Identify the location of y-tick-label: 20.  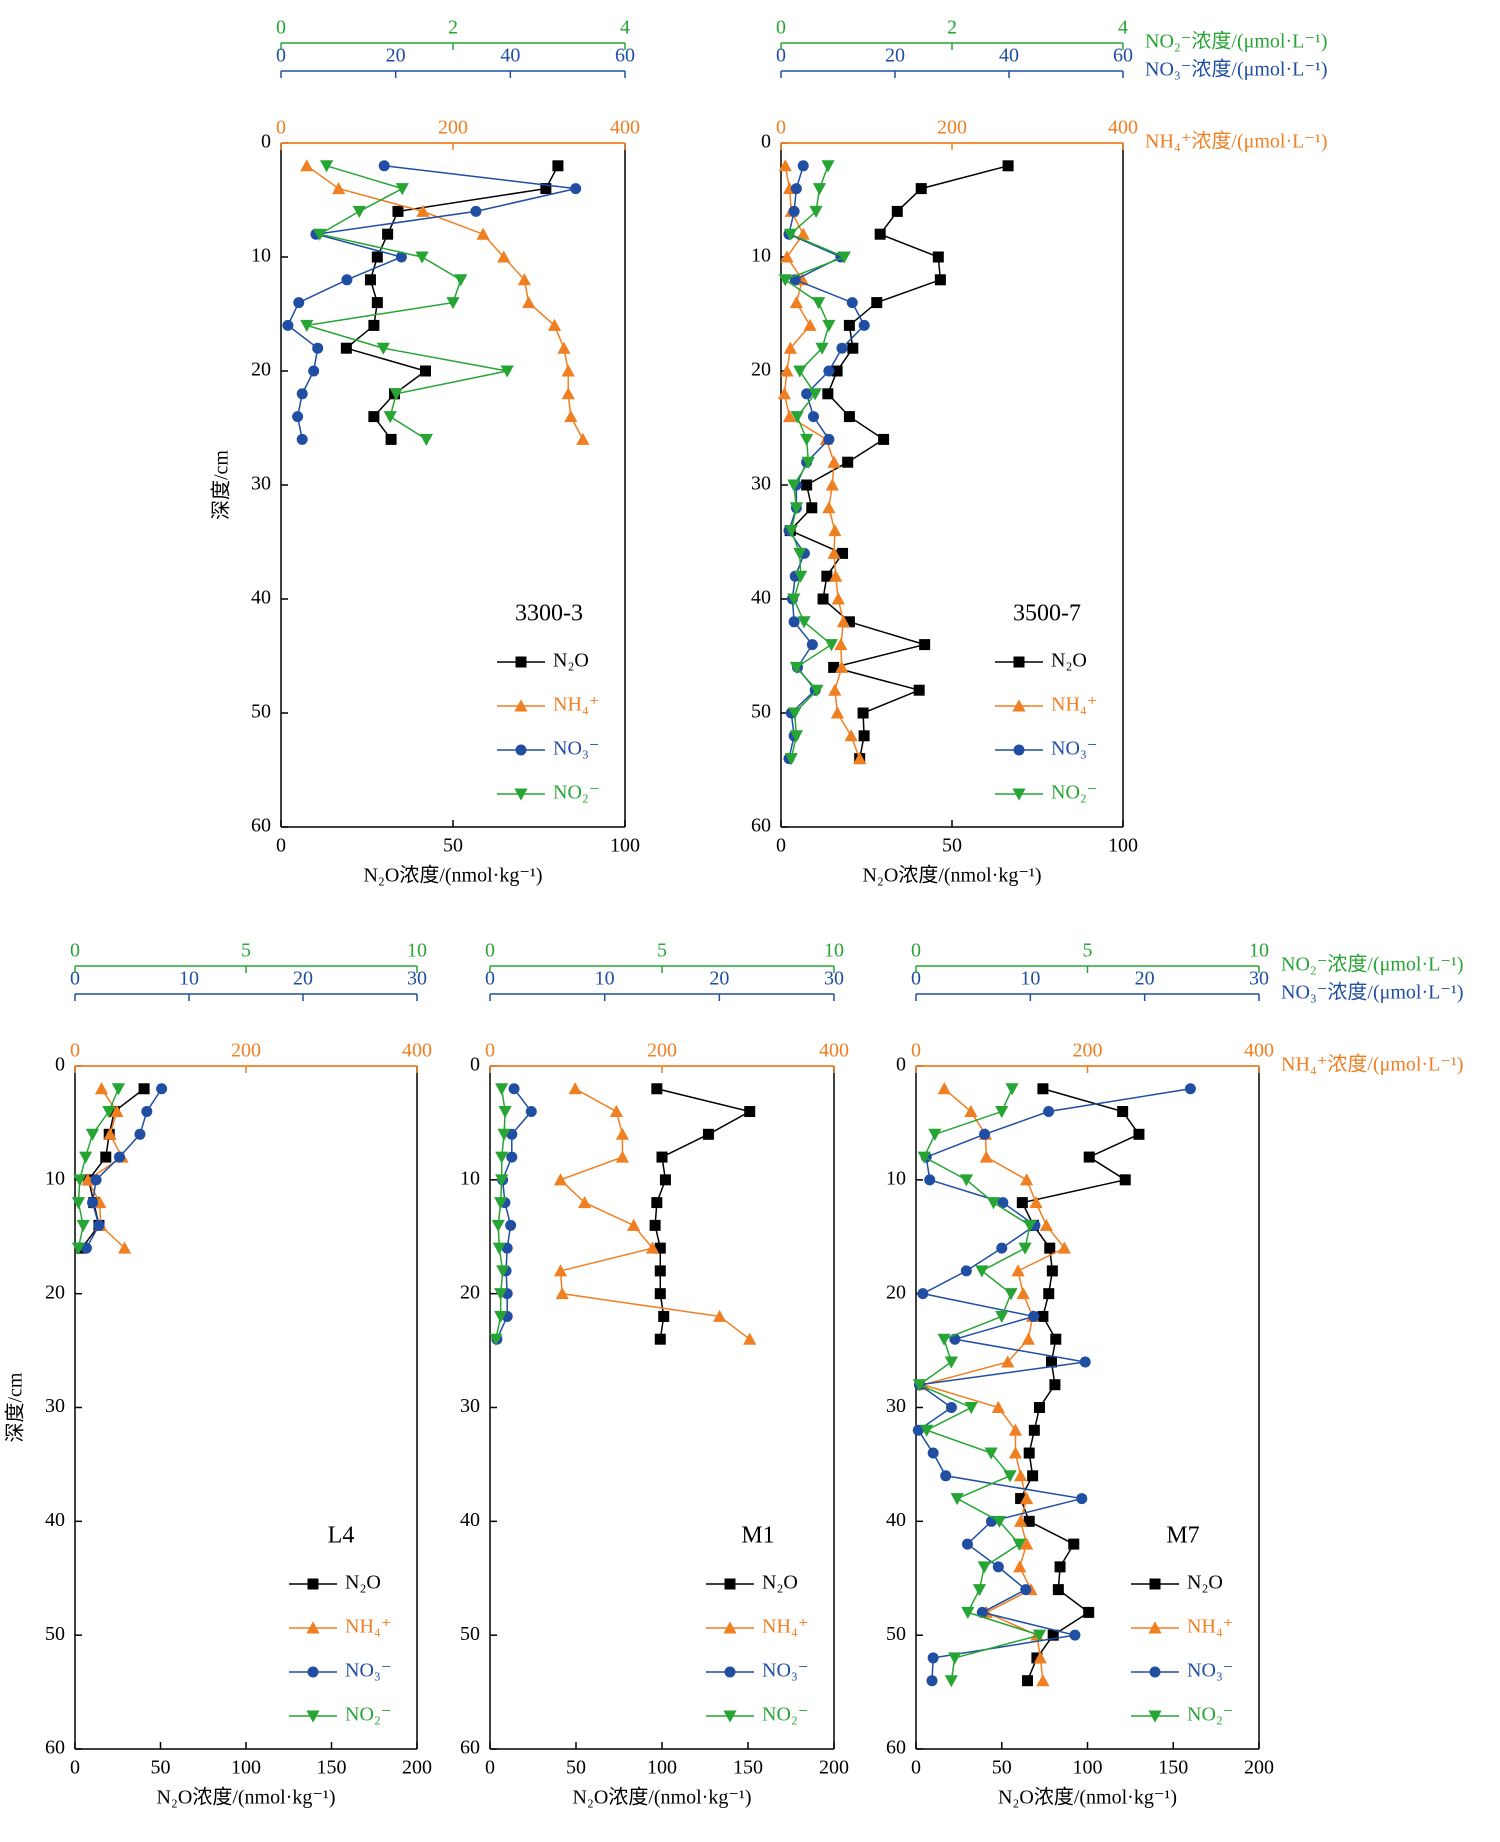
(896, 1292).